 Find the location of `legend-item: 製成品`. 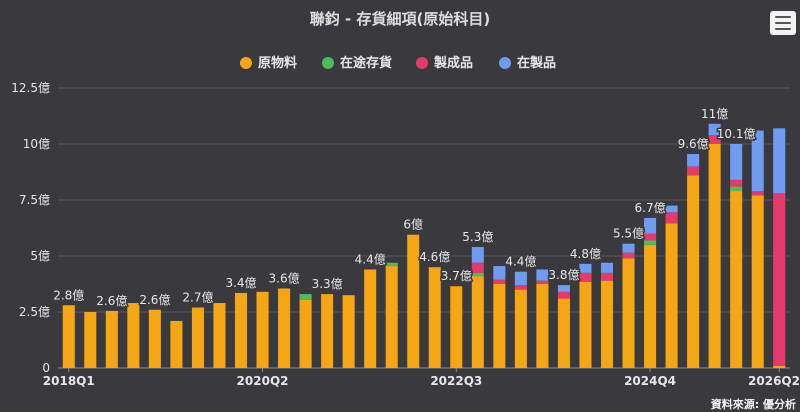

legend-item: 製成品 is located at coordinates (444, 63).